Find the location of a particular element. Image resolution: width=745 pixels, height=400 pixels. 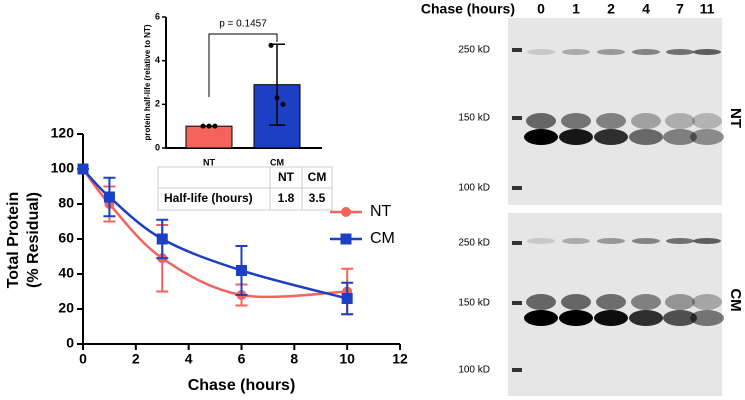

y-tick-label: 2 is located at coordinates (157, 104).